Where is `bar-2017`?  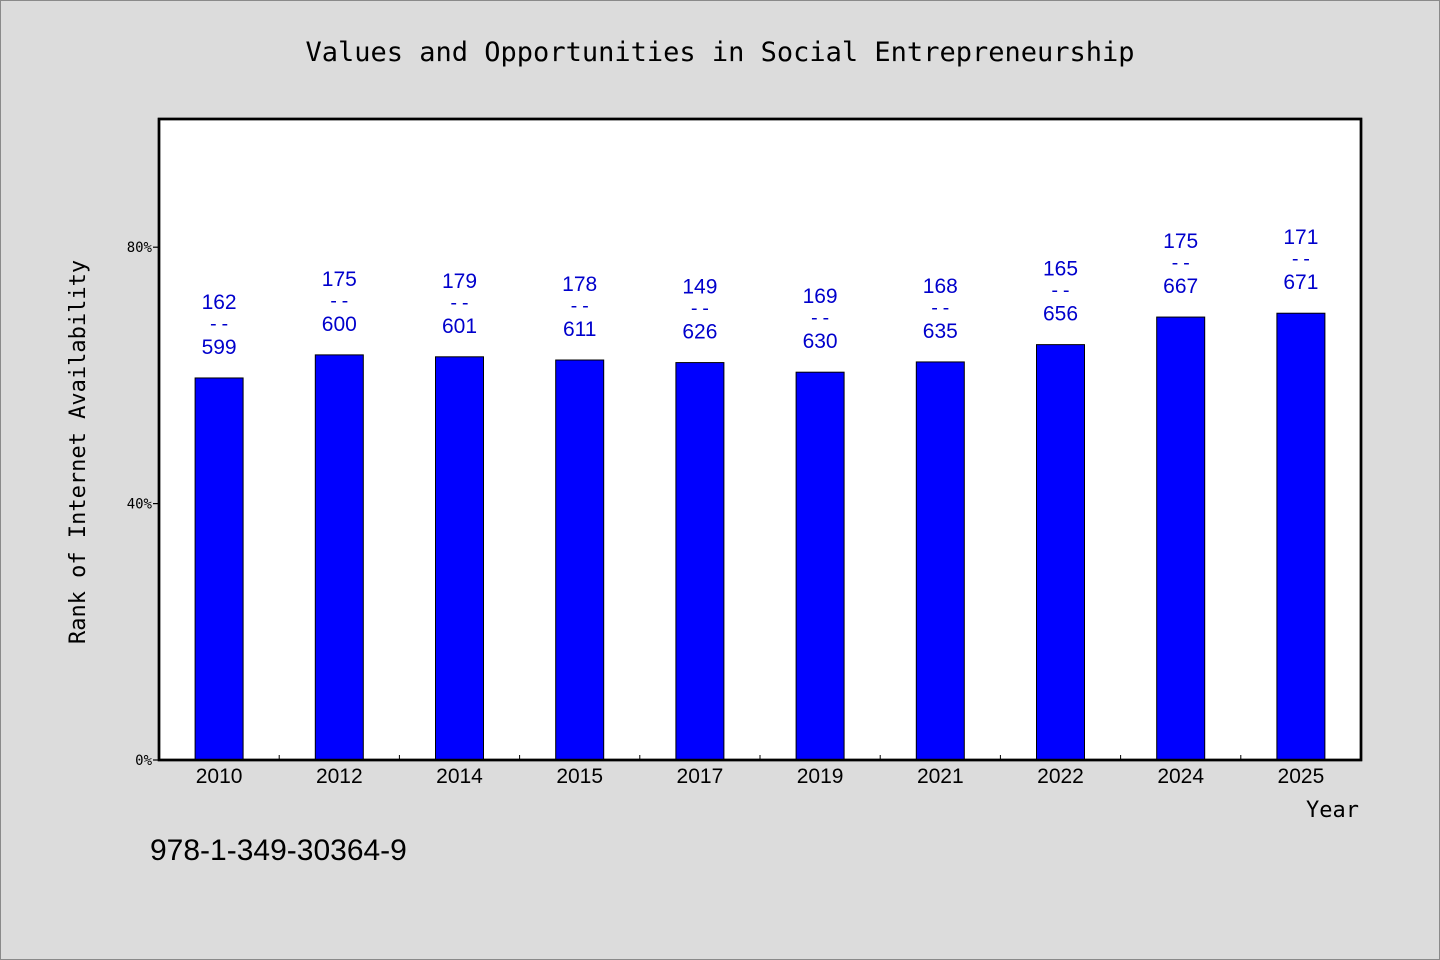 bar-2017 is located at coordinates (700, 561).